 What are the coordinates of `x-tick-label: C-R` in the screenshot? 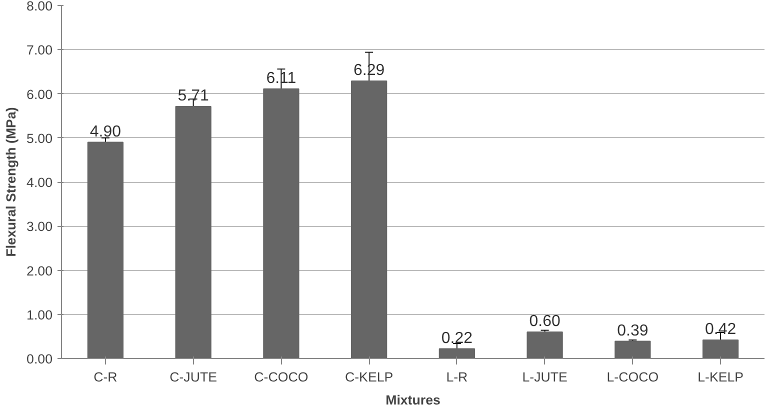 It's located at (106, 377).